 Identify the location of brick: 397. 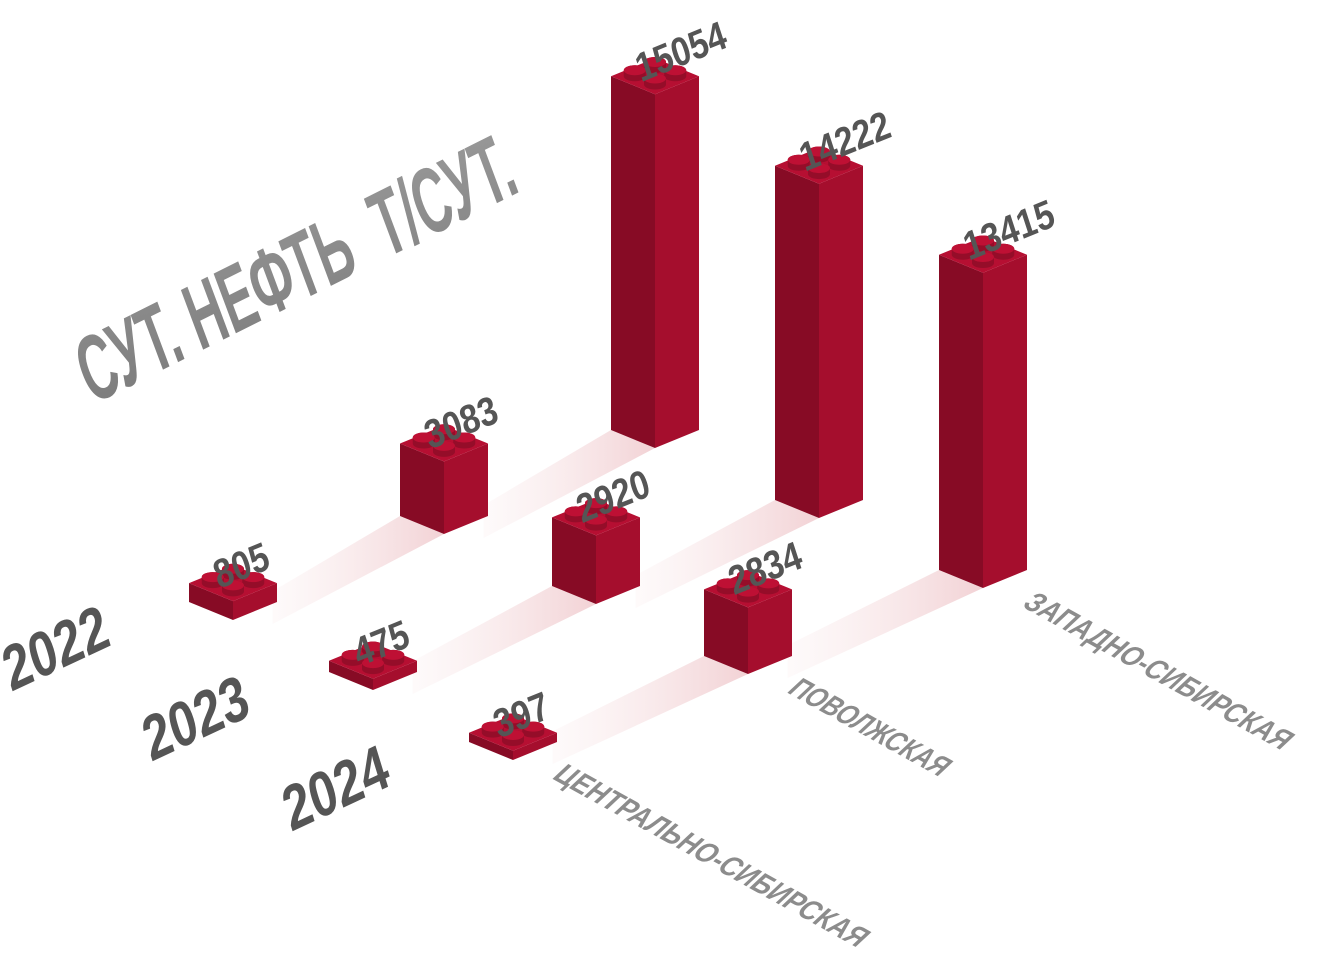
(513, 722).